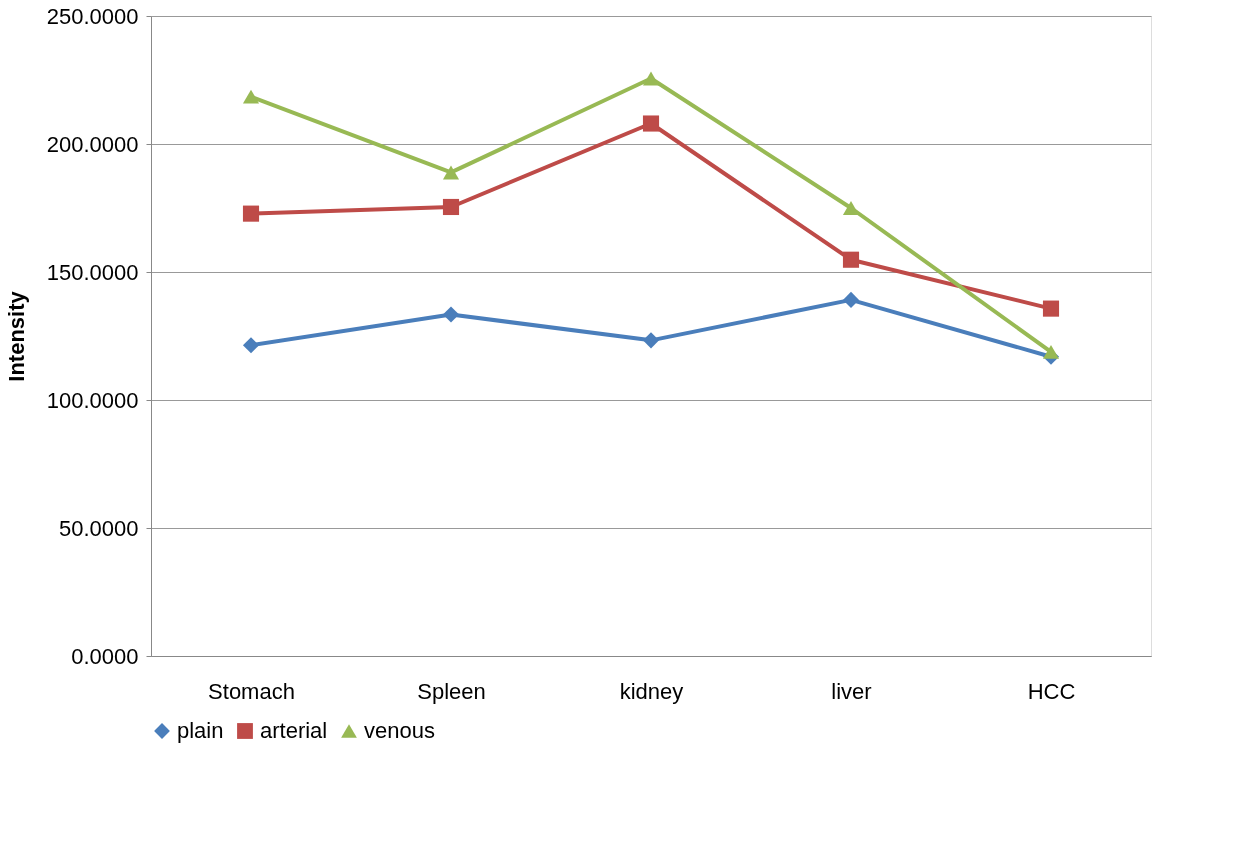 The height and width of the screenshot is (852, 1241). I want to click on x-tick-label: kidney, so click(651, 691).